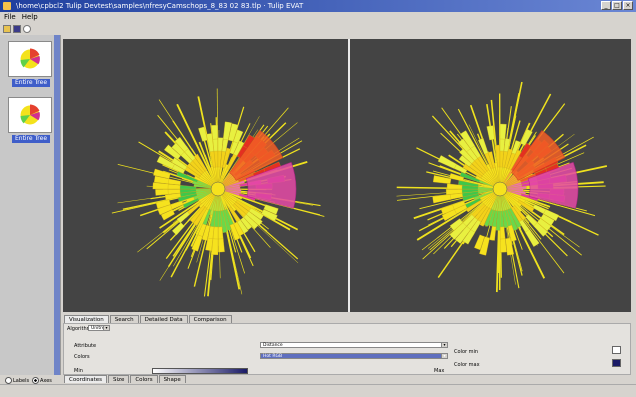 This screenshot has height=397, width=636. I want to click on open-icon, so click(7, 29).